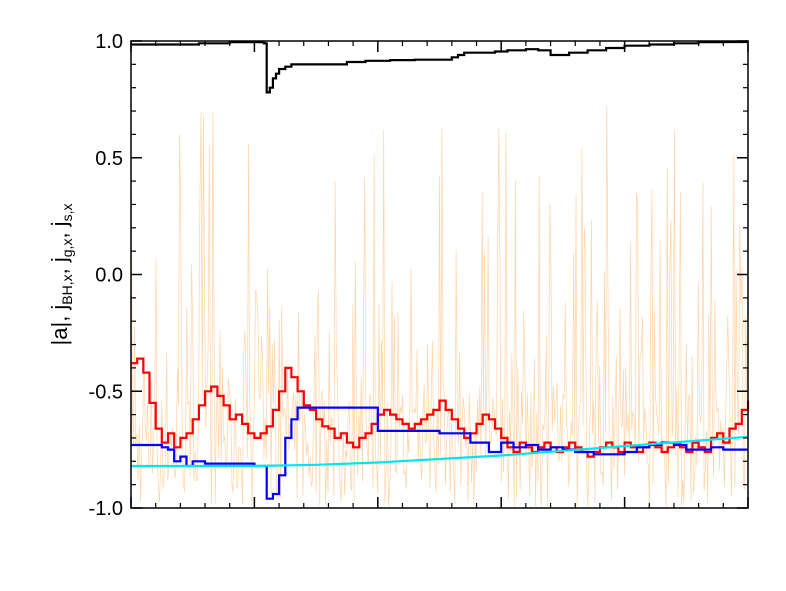  I want to click on ylabel-subscript: s,x, so click(67, 213).